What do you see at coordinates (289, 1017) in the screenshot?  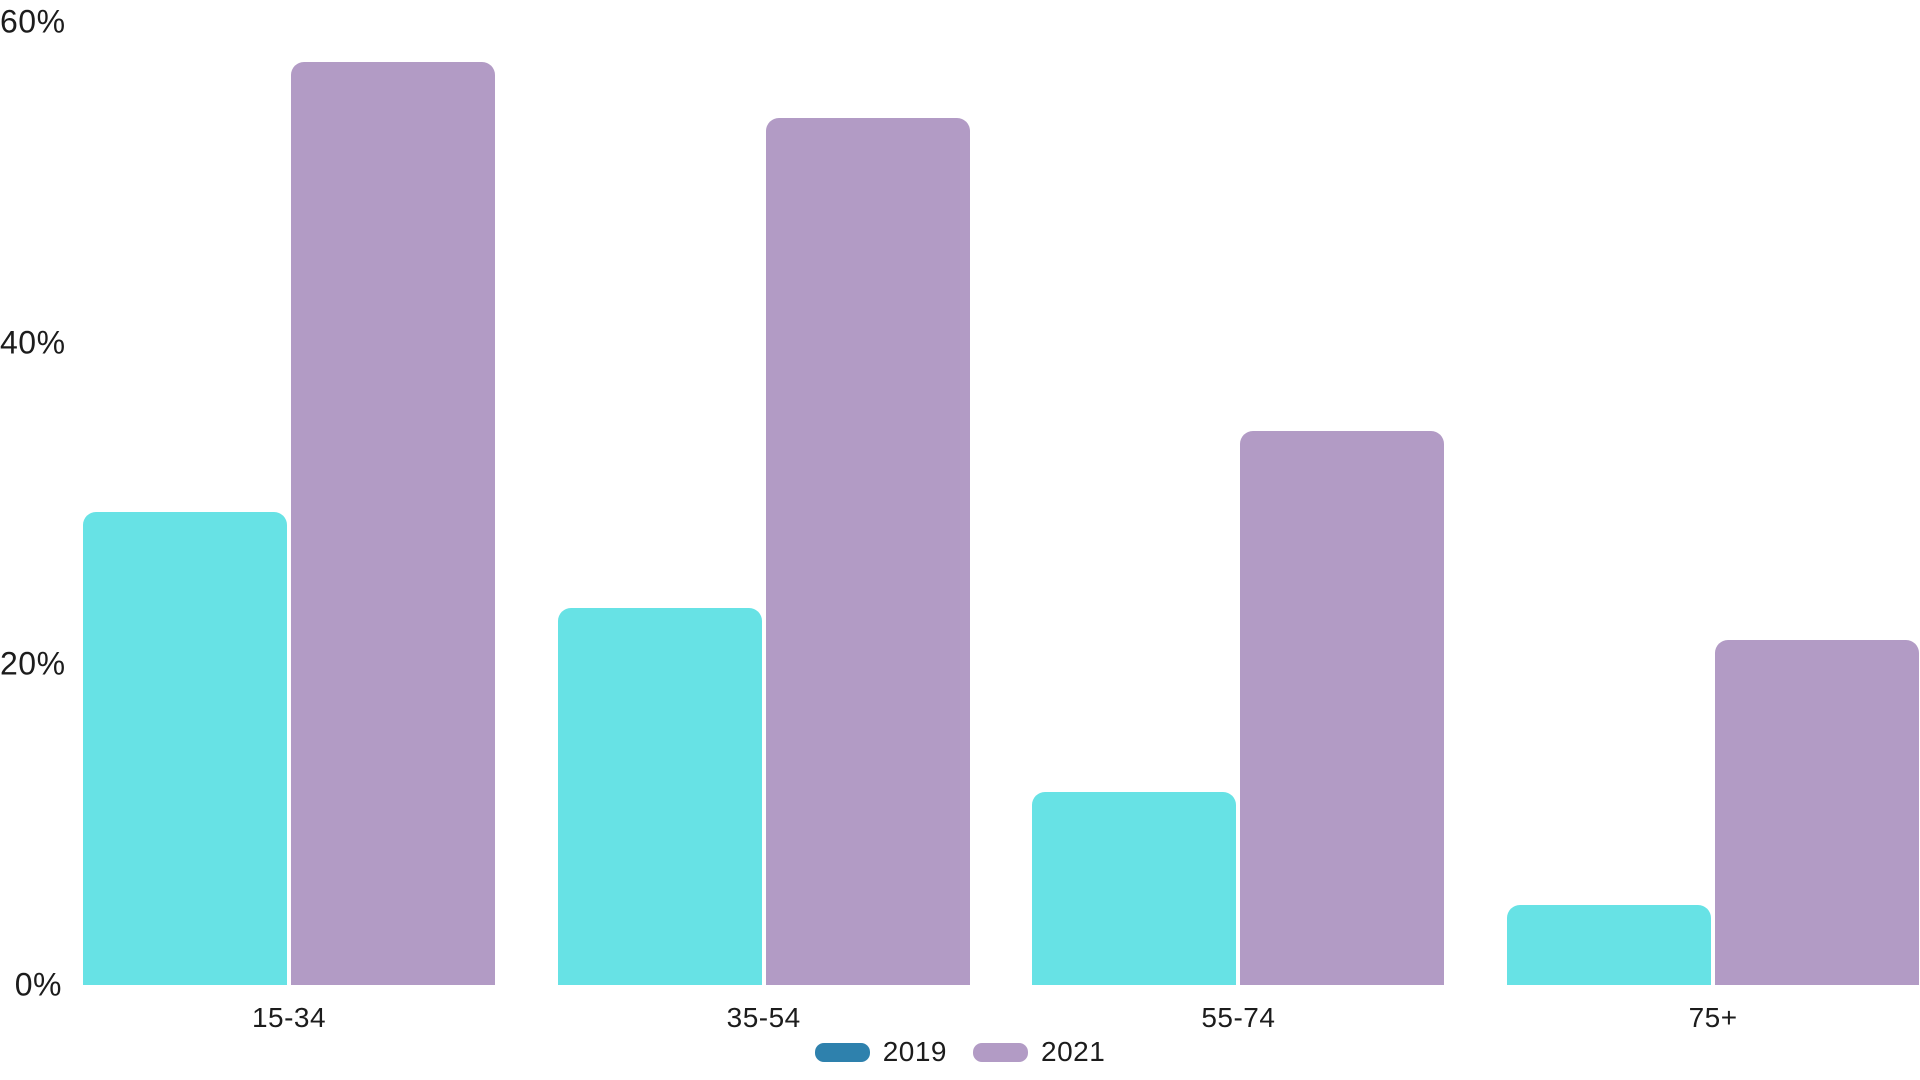 I see `x-axis-category-label: 15-34` at bounding box center [289, 1017].